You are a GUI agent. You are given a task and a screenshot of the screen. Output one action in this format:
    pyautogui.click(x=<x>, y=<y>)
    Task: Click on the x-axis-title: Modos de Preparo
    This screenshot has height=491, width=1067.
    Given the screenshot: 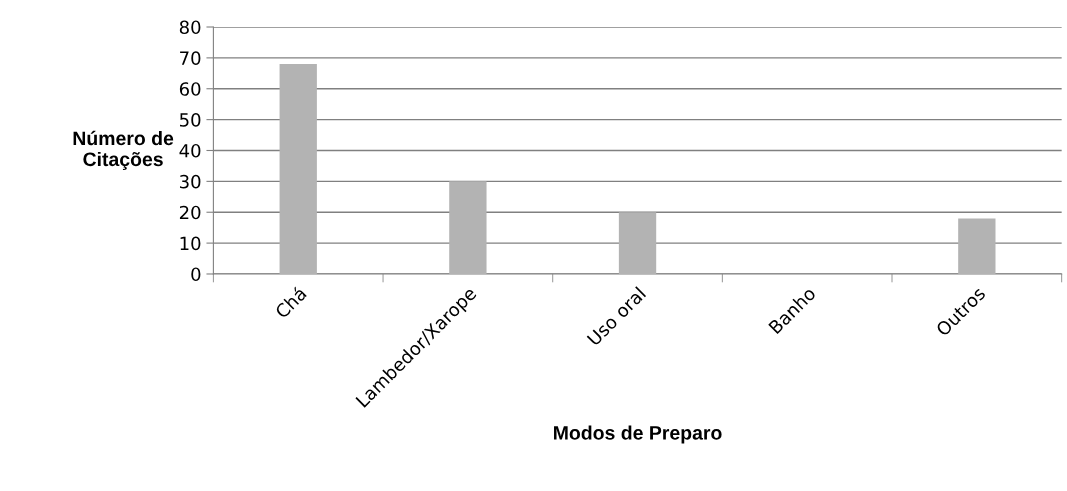 What is the action you would take?
    pyautogui.click(x=638, y=434)
    